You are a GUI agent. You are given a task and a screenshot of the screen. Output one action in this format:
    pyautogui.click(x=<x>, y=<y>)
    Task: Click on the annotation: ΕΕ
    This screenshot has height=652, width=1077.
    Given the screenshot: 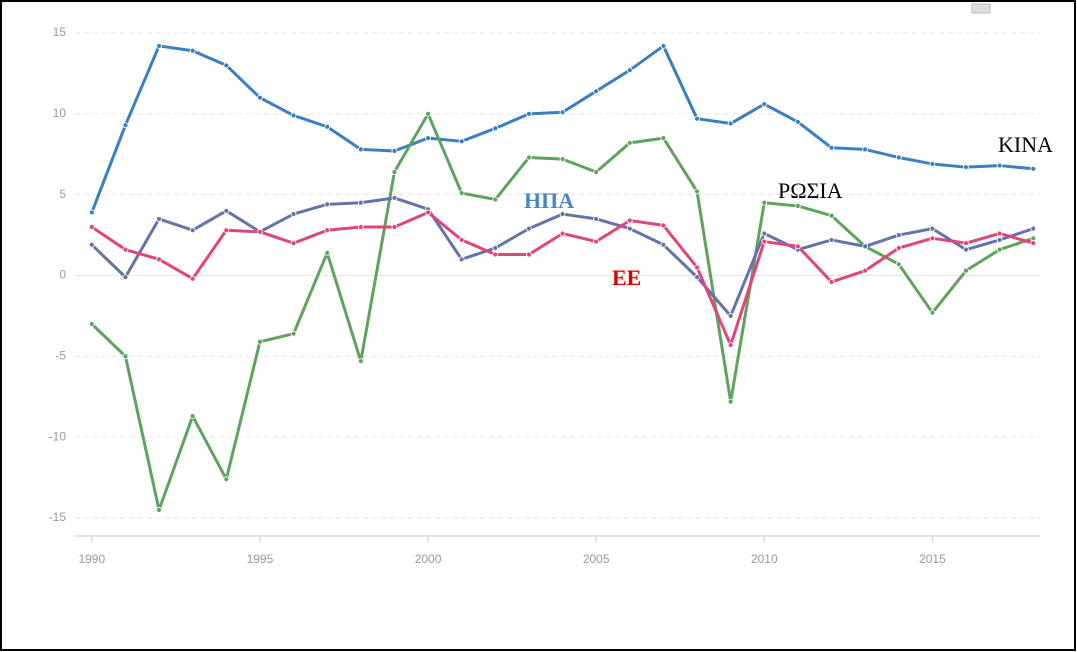 What is the action you would take?
    pyautogui.click(x=626, y=277)
    